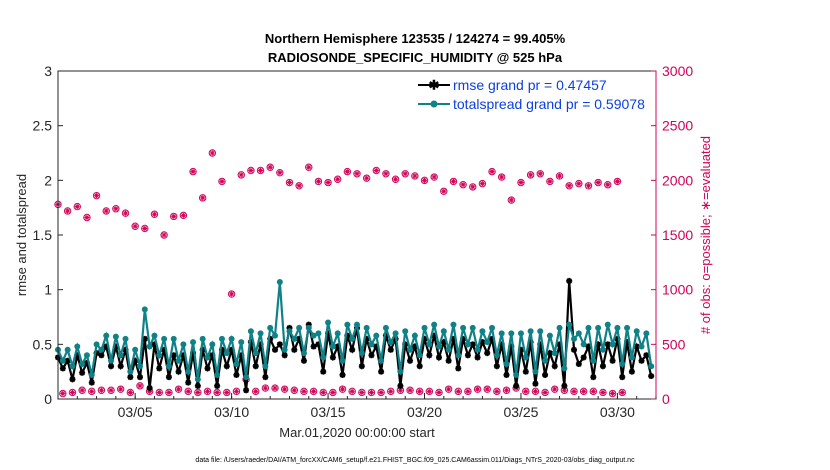 The height and width of the screenshot is (470, 830). Describe the element at coordinates (677, 290) in the screenshot. I see `y-right-tick-label: 1000` at that location.